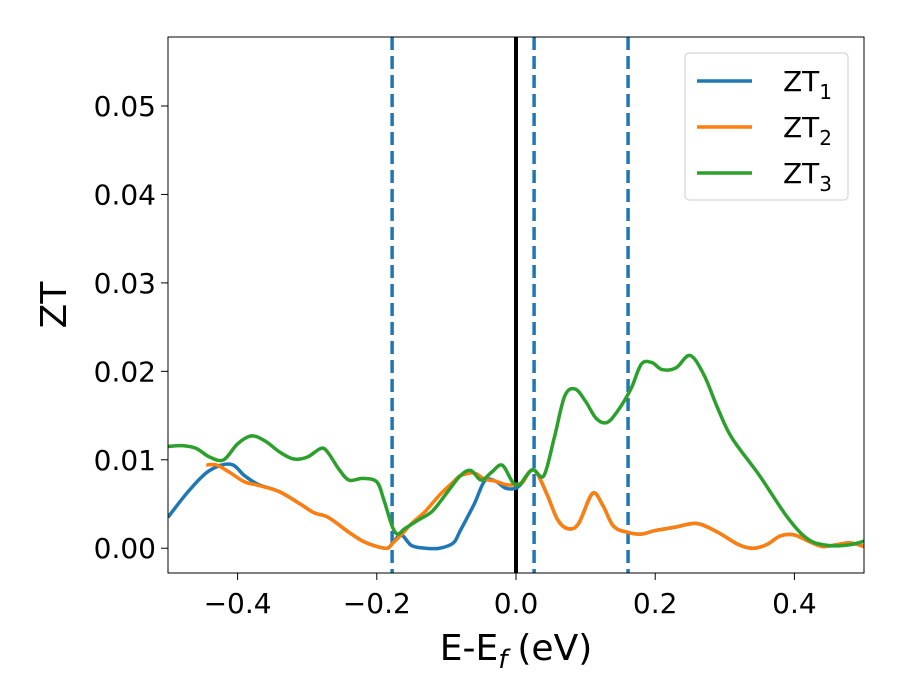  I want to click on legend-label-3: ZT3, so click(807, 176).